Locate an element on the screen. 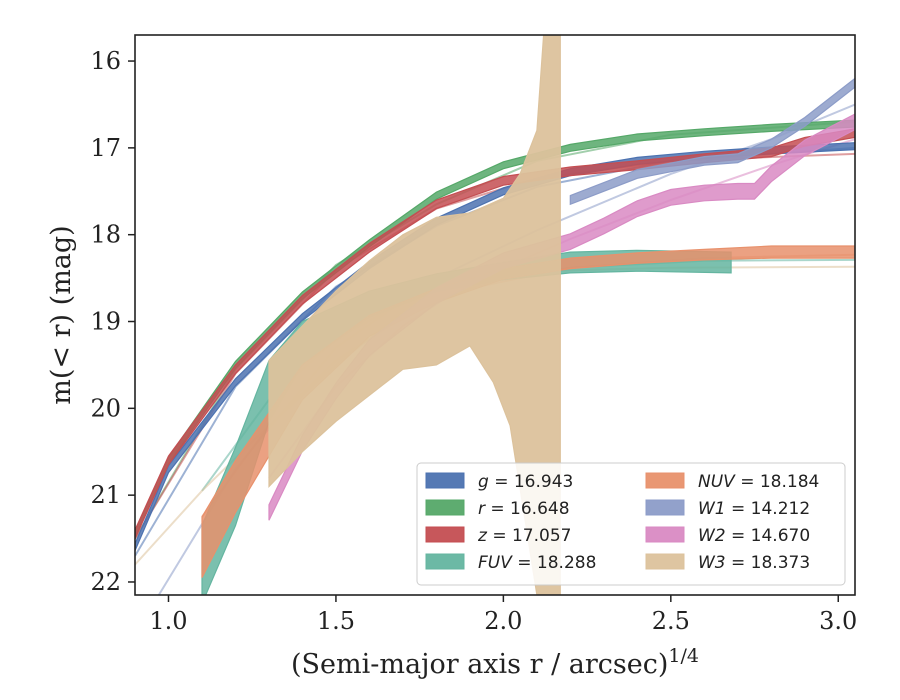 The image size is (900, 700). y-tick-label: 21 is located at coordinates (105, 495).